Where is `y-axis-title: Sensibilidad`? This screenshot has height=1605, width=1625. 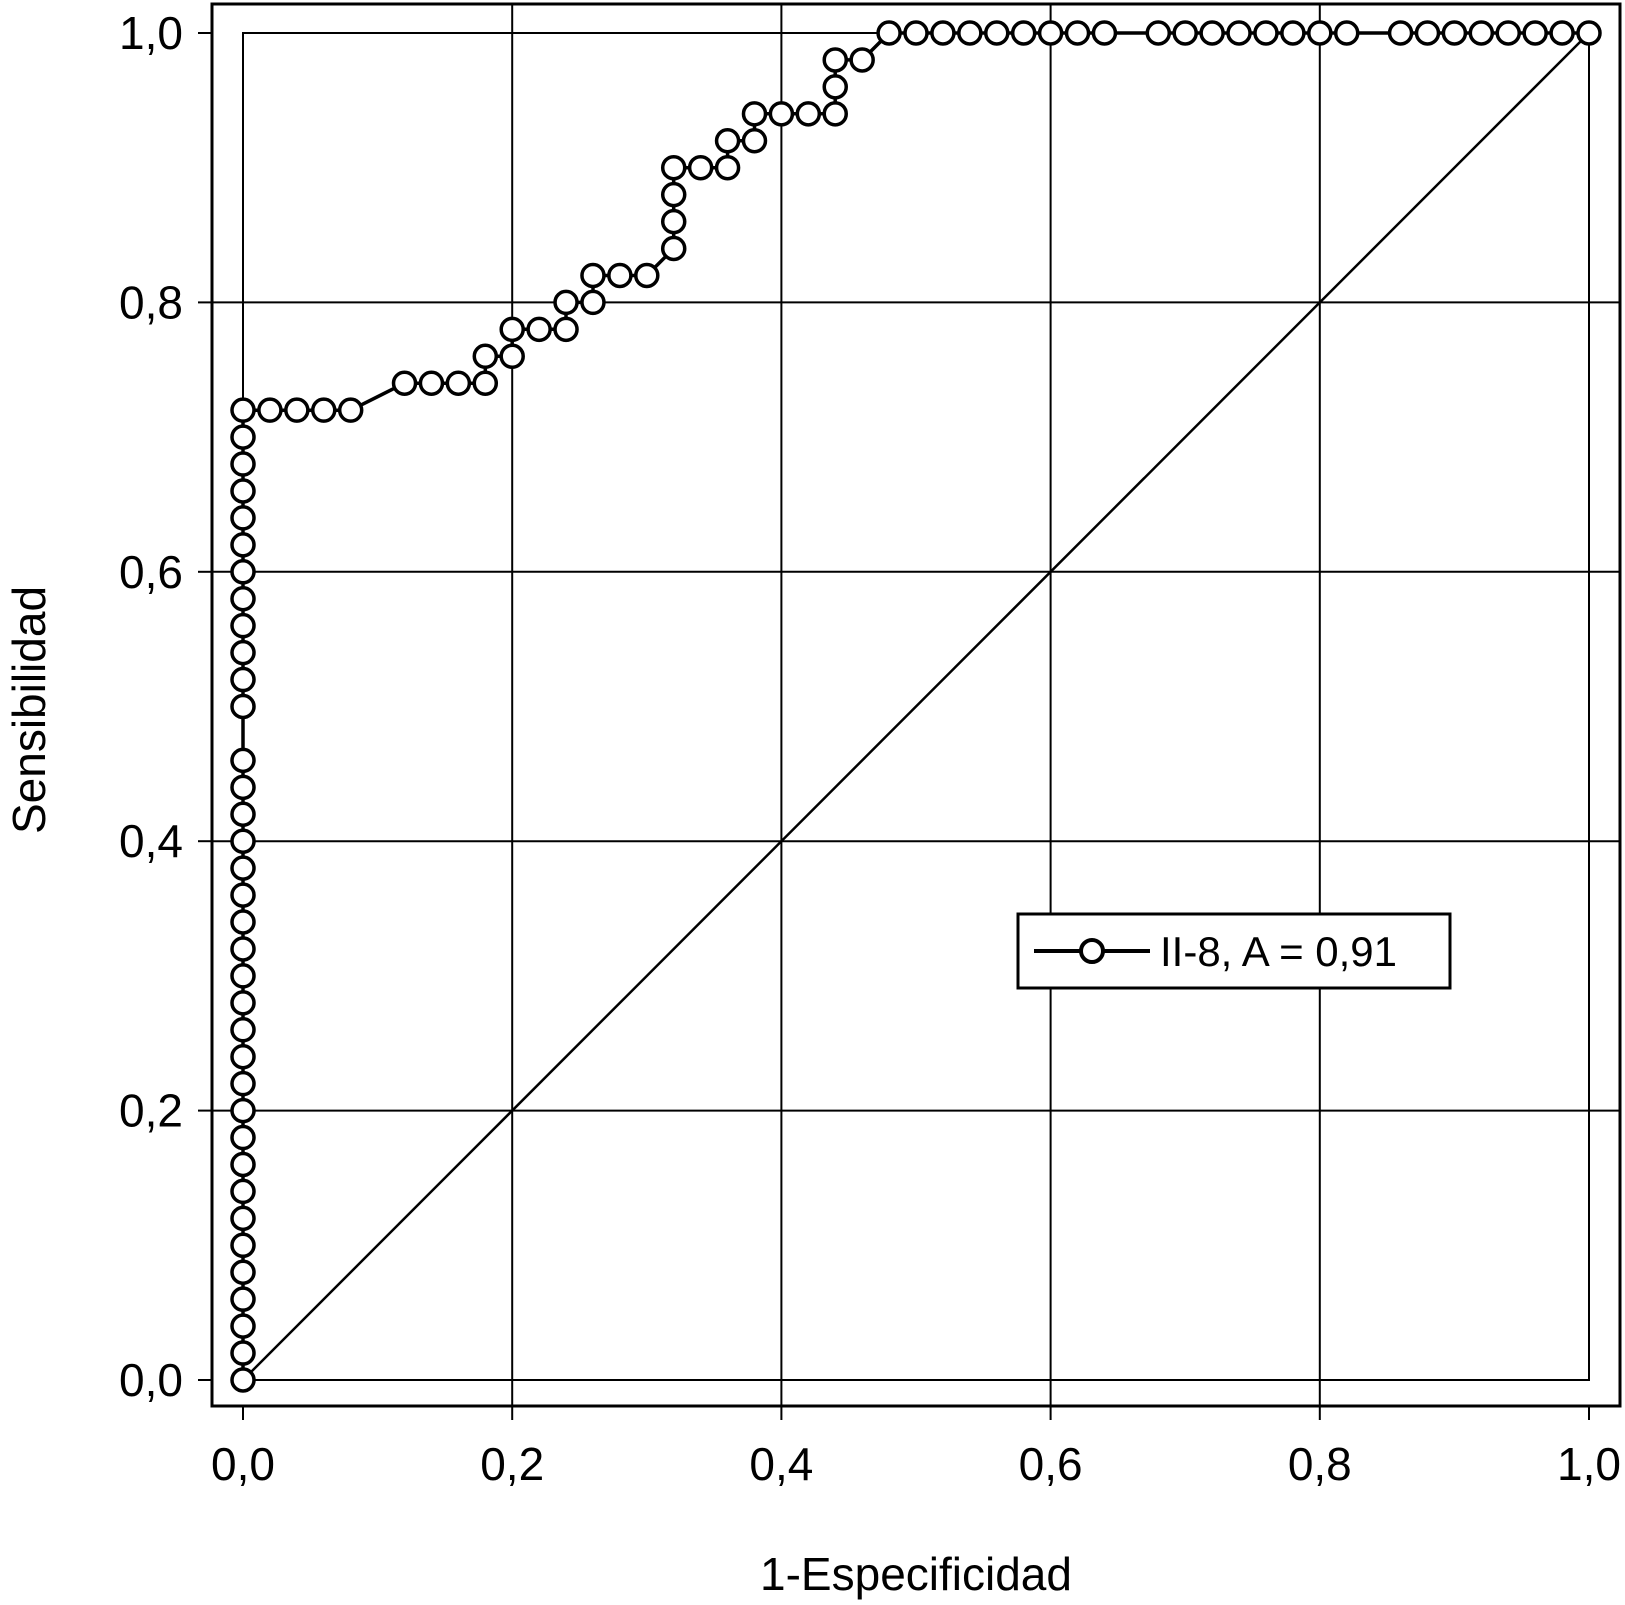
y-axis-title: Sensibilidad is located at coordinates (29, 710).